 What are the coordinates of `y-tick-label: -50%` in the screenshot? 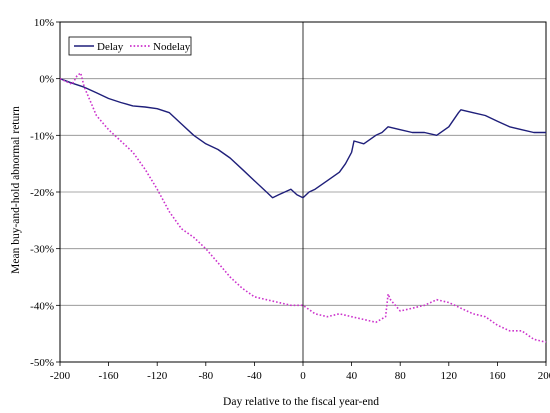 It's located at (42, 363).